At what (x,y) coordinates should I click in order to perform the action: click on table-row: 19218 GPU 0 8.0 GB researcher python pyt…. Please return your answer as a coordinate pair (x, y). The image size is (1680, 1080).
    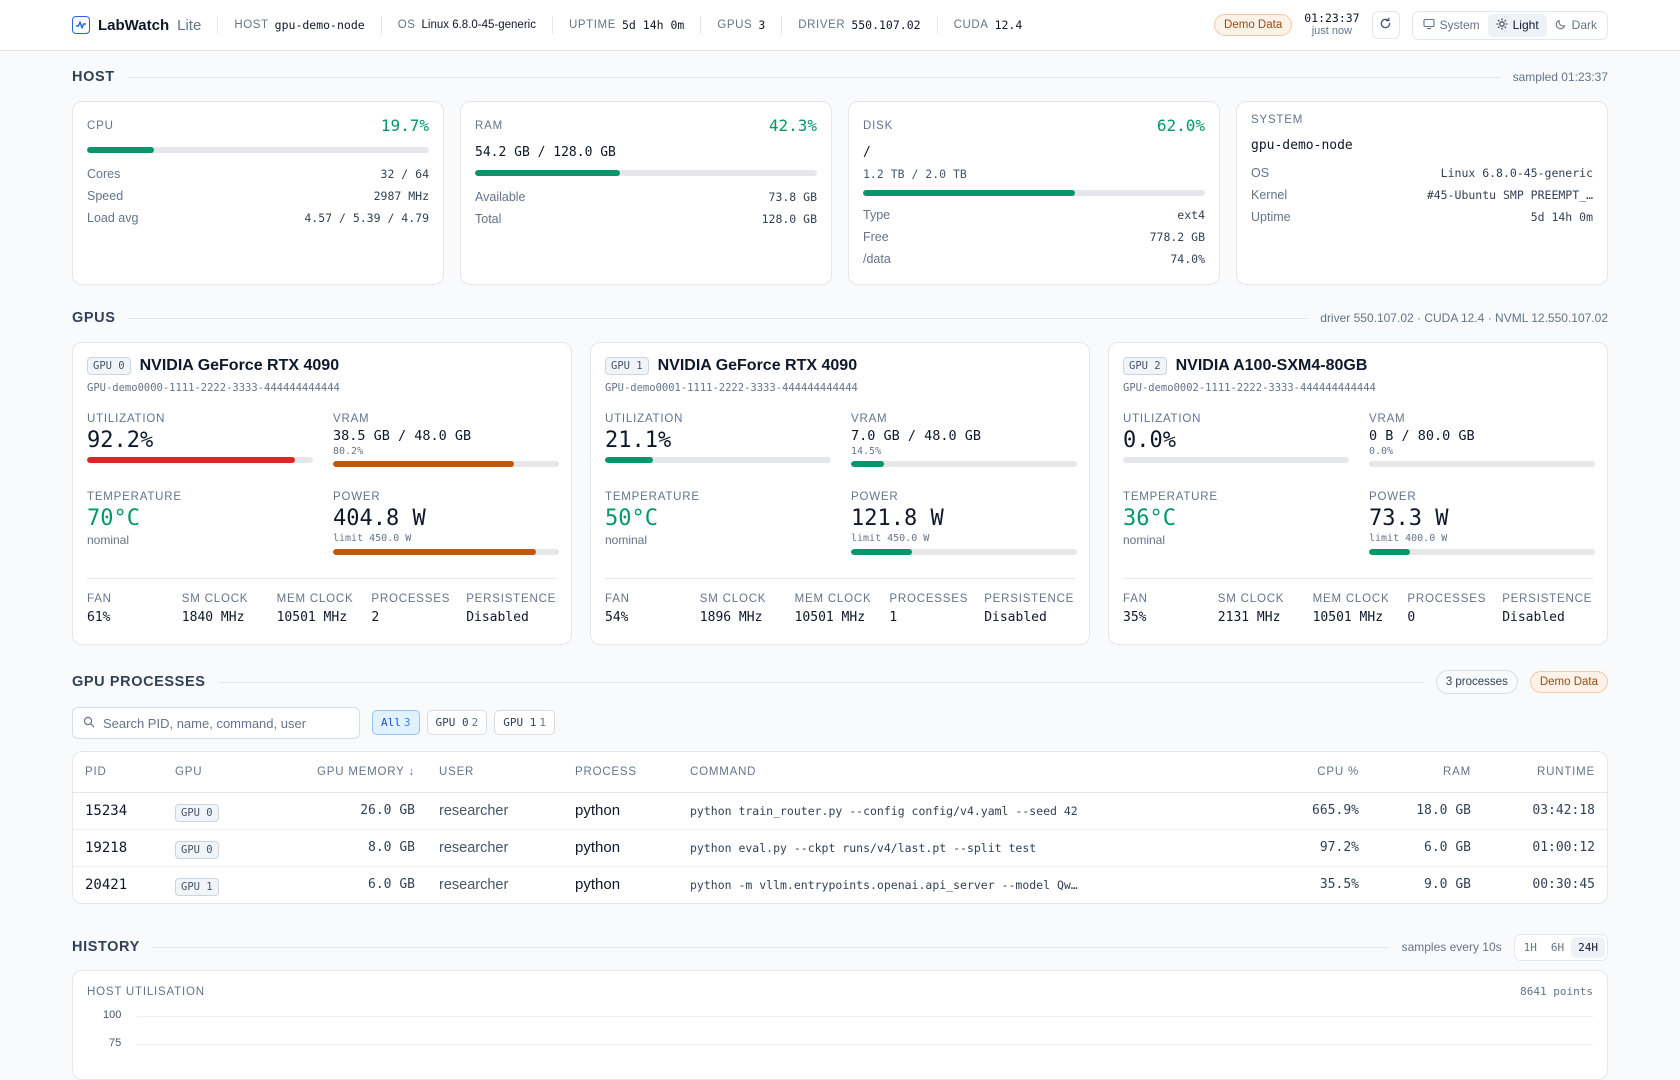
    Looking at the image, I should click on (840, 848).